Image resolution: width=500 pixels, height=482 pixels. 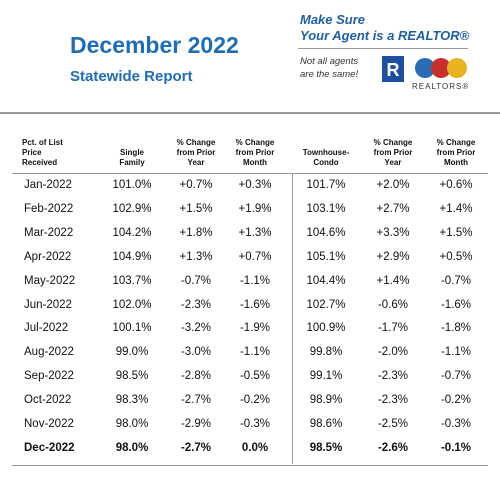 What do you see at coordinates (326, 280) in the screenshot?
I see `cell: 104.4%` at bounding box center [326, 280].